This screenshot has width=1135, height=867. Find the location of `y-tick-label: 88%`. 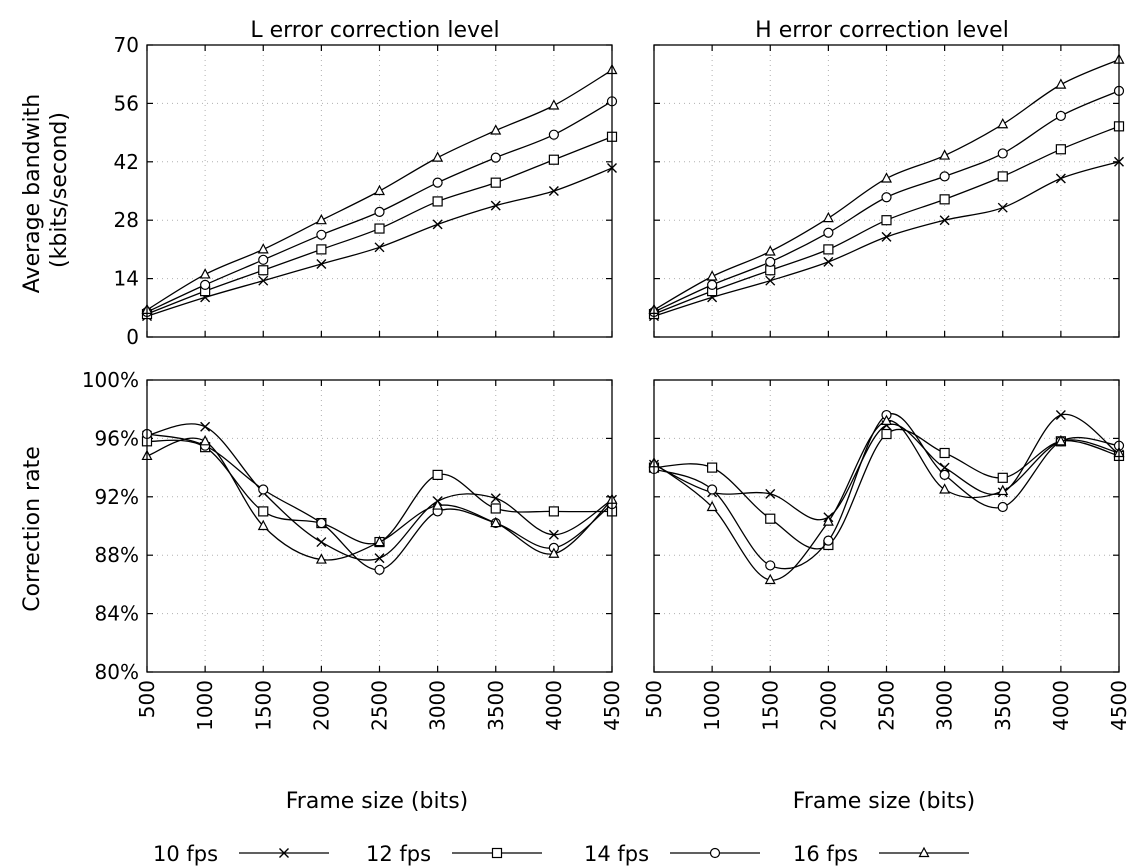

y-tick-label: 88% is located at coordinates (117, 555).